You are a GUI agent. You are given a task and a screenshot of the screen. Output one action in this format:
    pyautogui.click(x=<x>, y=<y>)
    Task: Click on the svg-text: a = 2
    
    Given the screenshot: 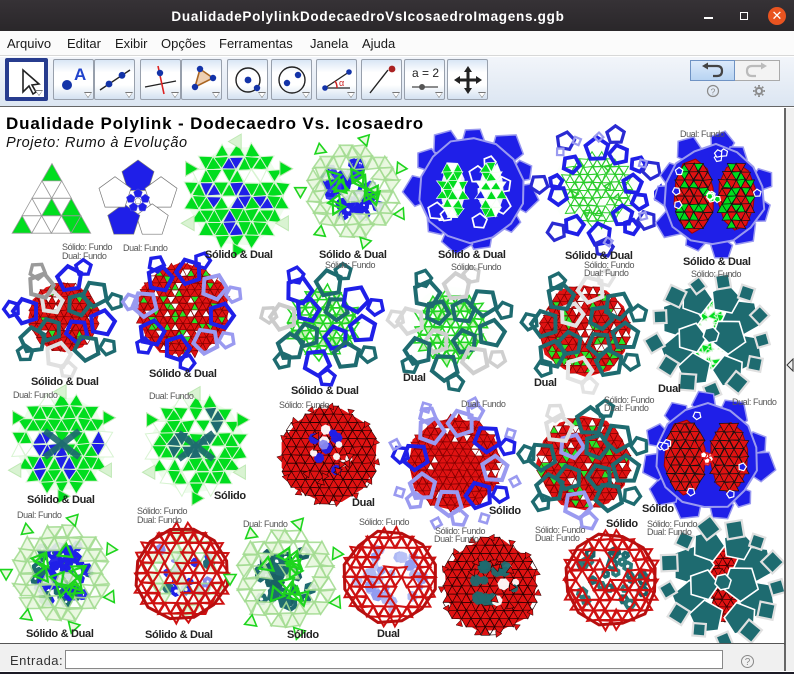 What is the action you would take?
    pyautogui.click(x=425, y=73)
    